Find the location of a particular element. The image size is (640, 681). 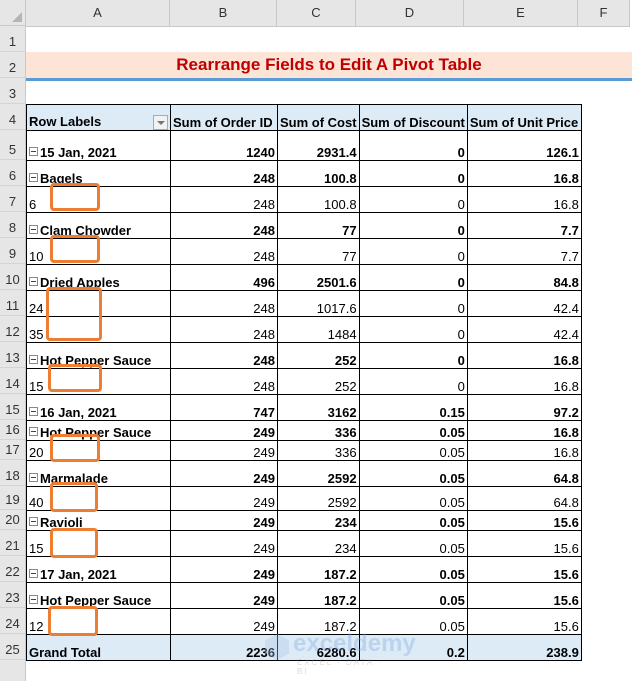

filter-dropdown-icon is located at coordinates (160, 122).